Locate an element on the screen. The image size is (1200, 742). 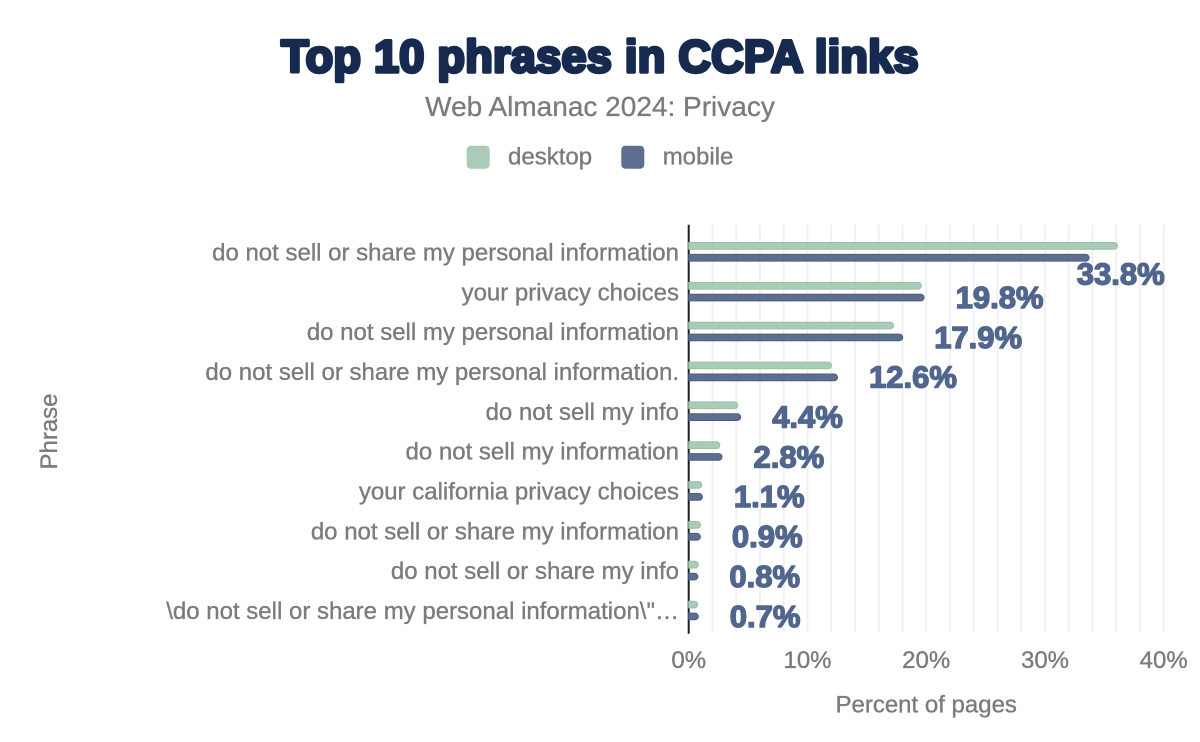
svg-text:do not sell my personal inform: do not sell my personal information is located at coordinates (493, 332).